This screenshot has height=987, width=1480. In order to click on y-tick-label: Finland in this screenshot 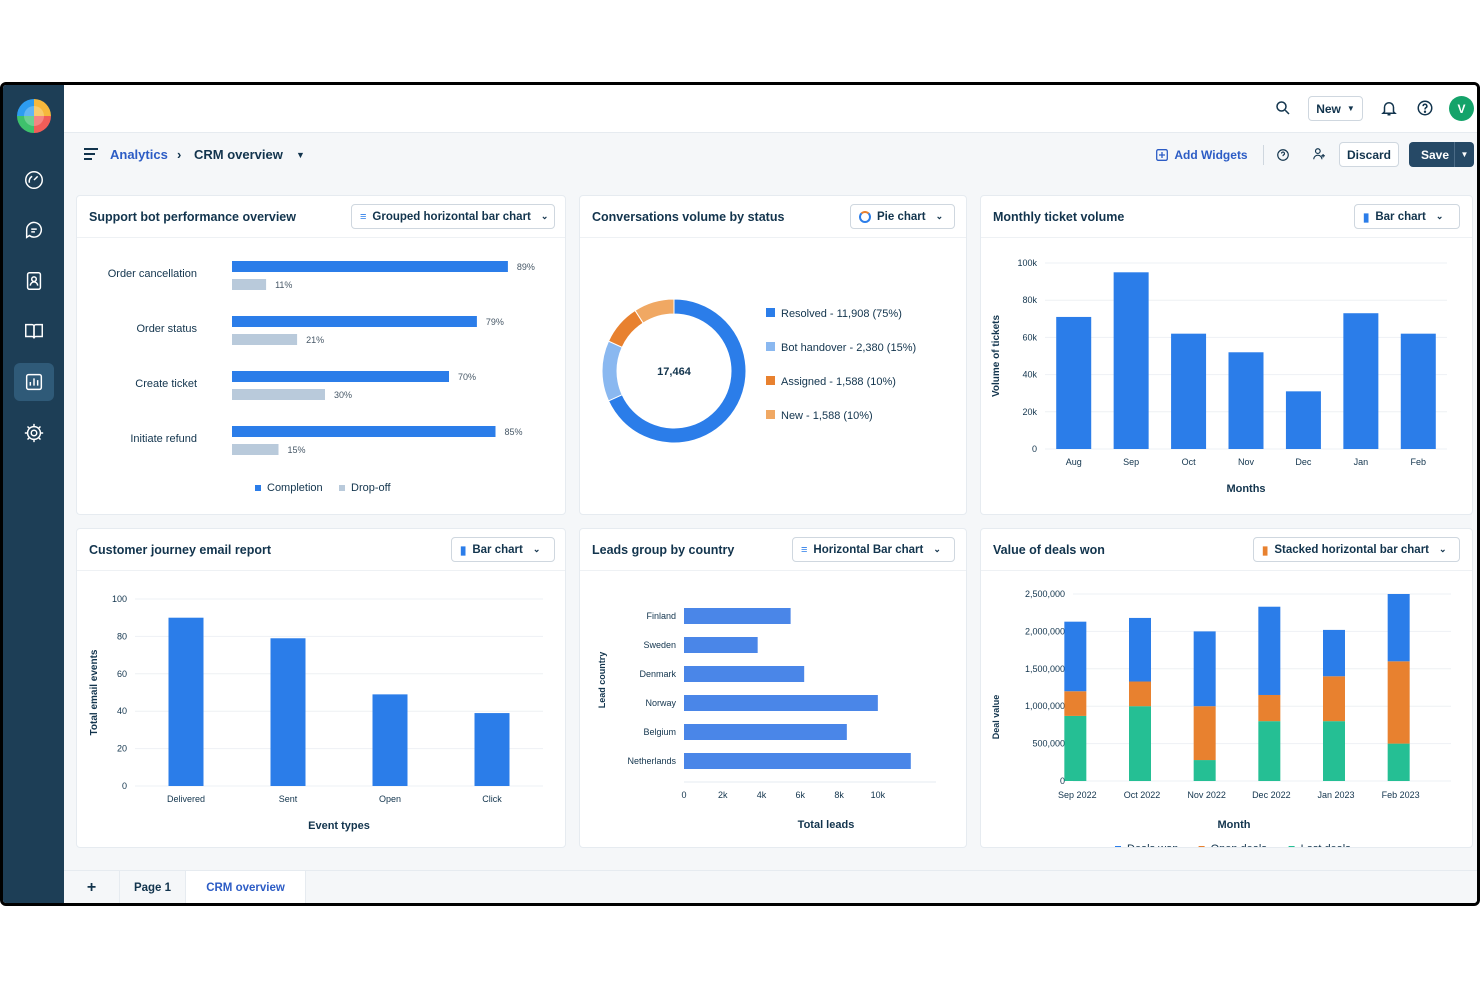, I will do `click(661, 616)`.